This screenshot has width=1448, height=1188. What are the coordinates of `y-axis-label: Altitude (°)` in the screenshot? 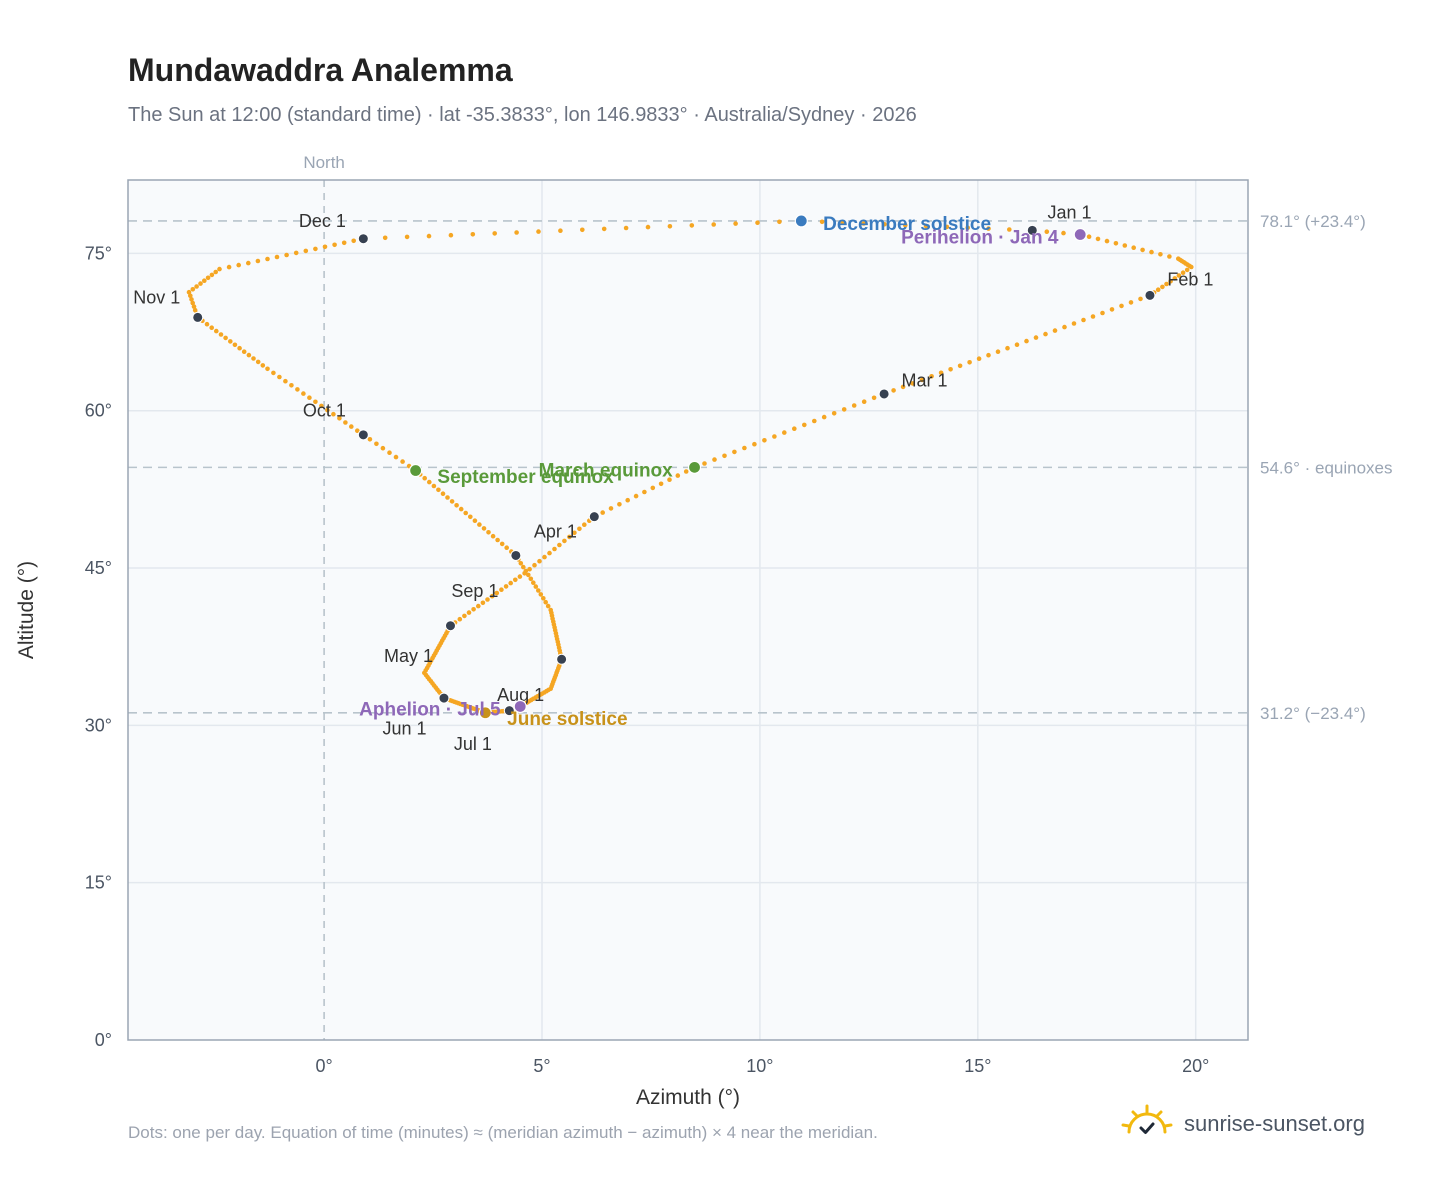 It's located at (26, 610).